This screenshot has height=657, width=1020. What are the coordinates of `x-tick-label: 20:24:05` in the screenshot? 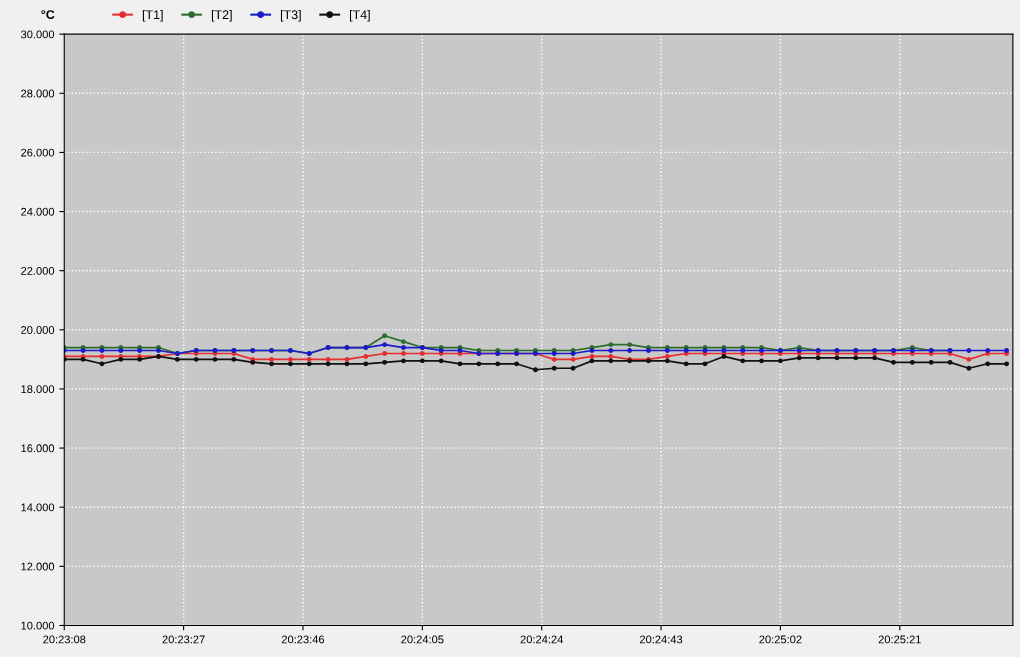 It's located at (422, 639).